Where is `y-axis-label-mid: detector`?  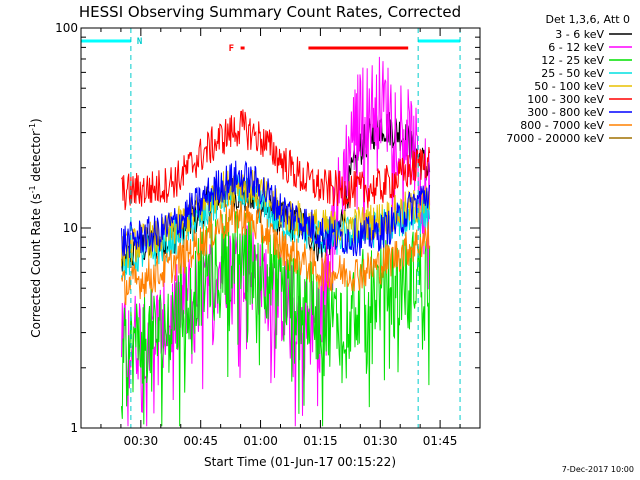
y-axis-label-mid: detector is located at coordinates (36, 158).